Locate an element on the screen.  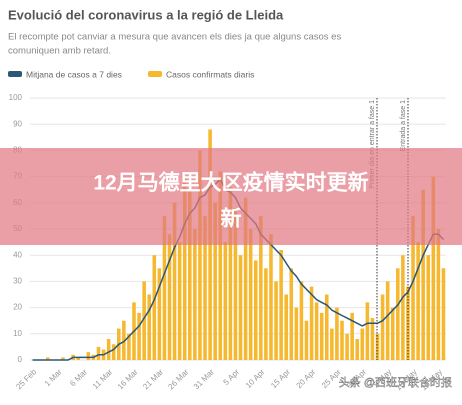
x-tick-label: 15 Apr is located at coordinates (280, 378).